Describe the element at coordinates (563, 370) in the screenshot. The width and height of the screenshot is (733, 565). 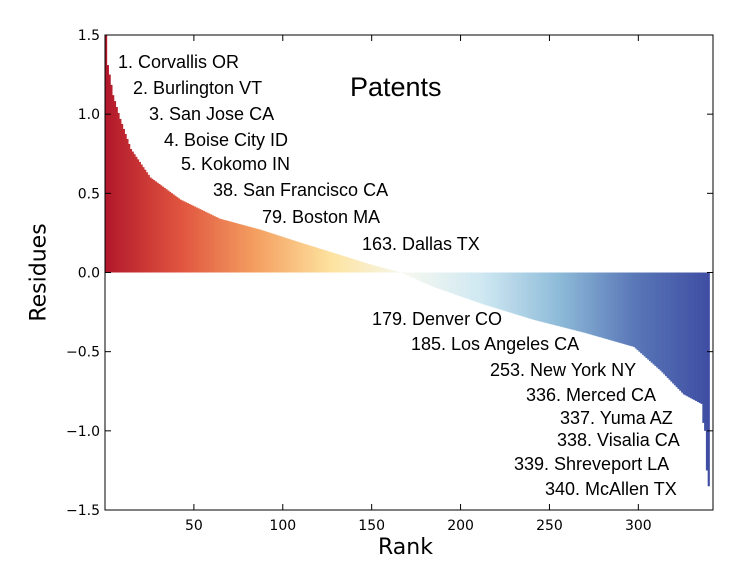
I see `annotation: 253. New York NY` at that location.